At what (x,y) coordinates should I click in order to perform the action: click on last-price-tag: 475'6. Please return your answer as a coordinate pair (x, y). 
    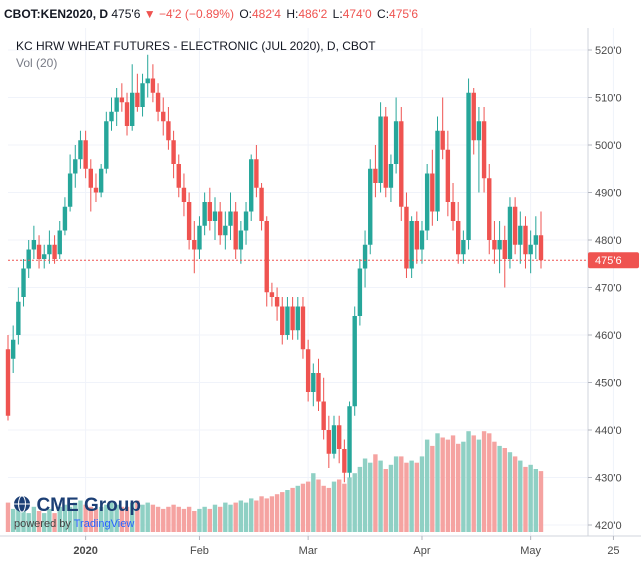
    Looking at the image, I should click on (613, 260).